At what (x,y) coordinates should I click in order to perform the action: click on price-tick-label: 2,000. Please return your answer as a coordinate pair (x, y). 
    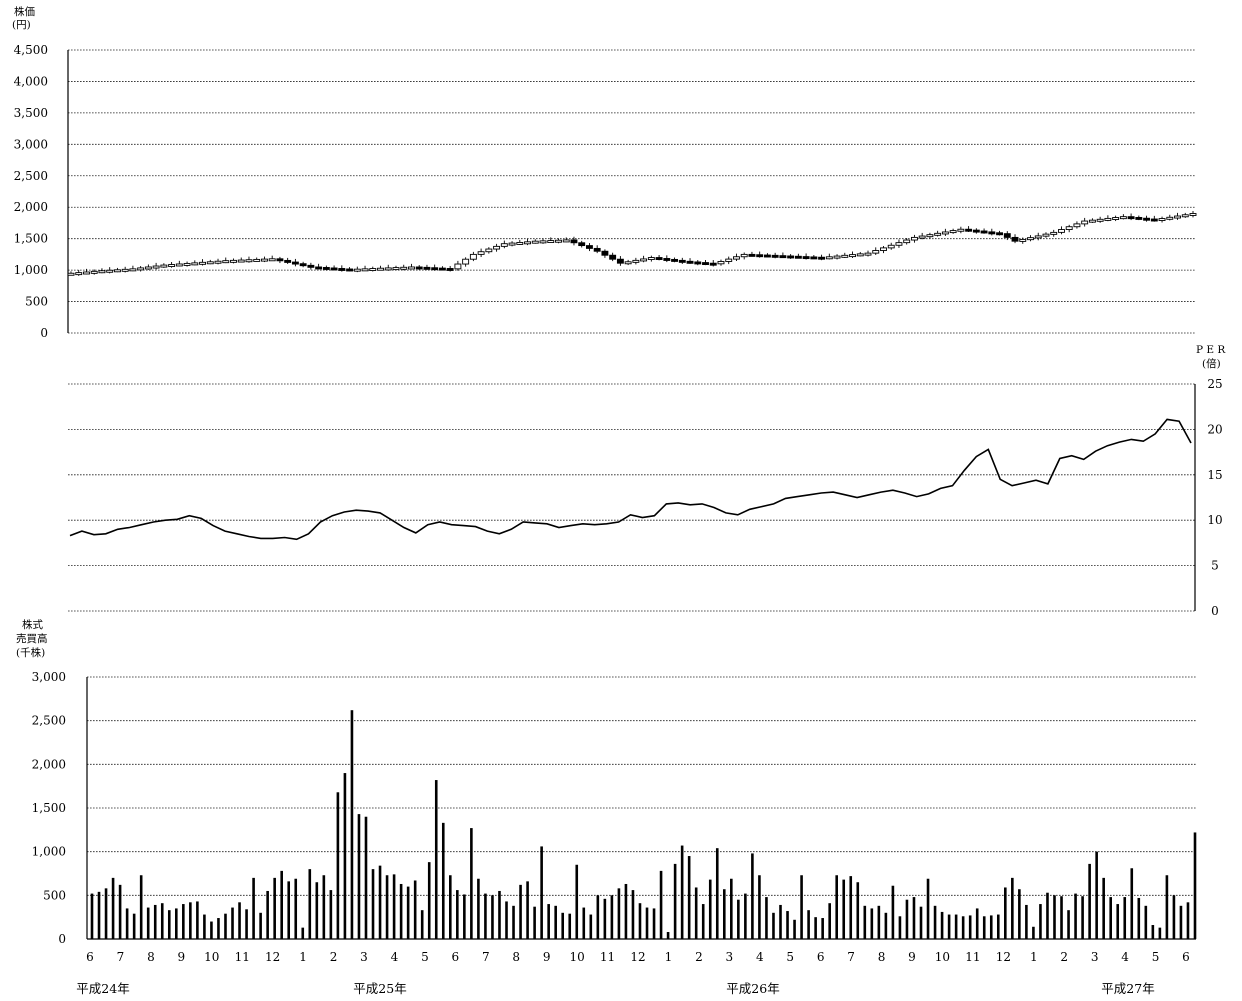
    Looking at the image, I should click on (31, 207).